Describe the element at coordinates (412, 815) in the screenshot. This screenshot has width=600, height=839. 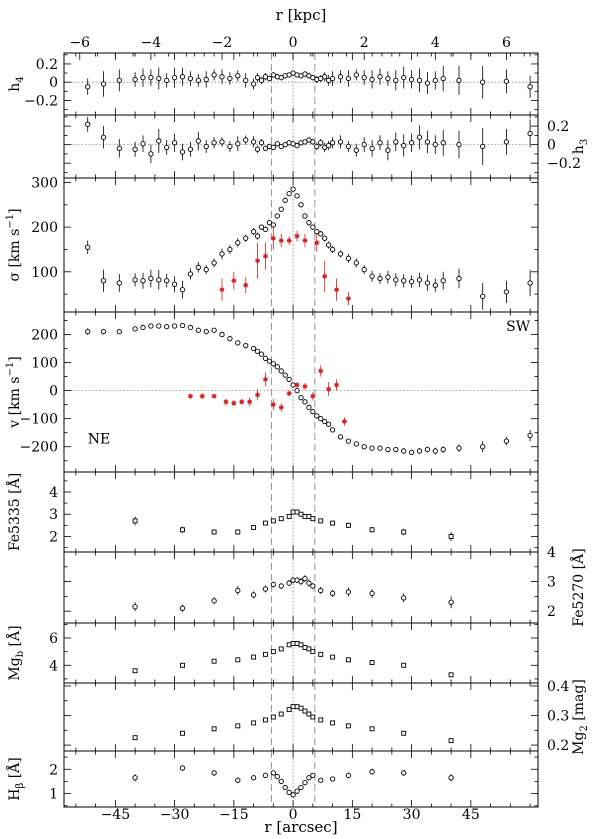
I see `x-tick-label: 30` at that location.